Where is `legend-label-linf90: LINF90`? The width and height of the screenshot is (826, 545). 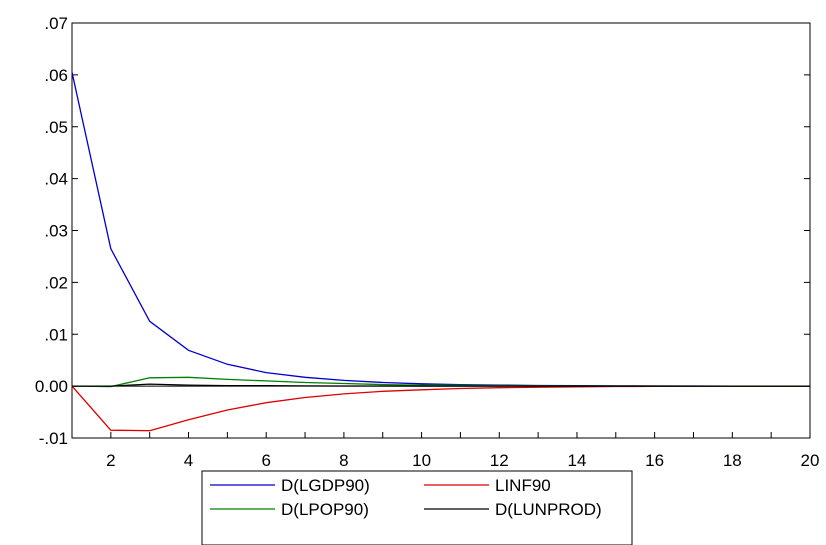 legend-label-linf90: LINF90 is located at coordinates (523, 485).